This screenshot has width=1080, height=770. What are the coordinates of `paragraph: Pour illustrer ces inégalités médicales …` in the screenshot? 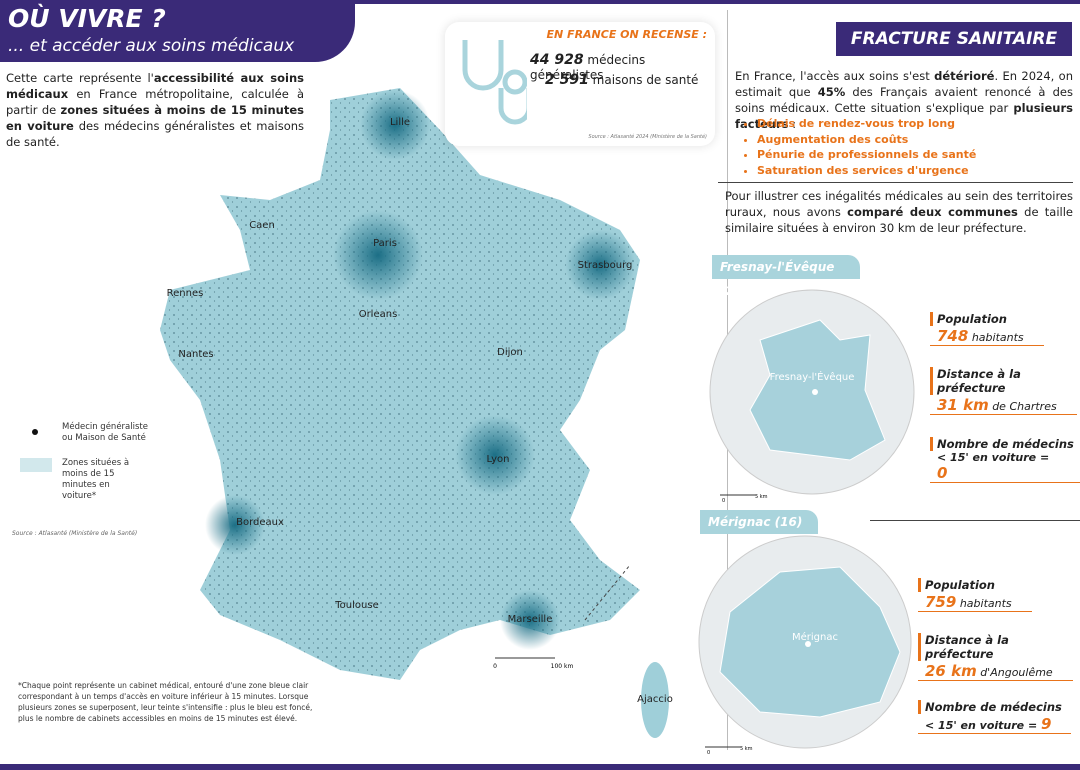 It's located at (899, 212).